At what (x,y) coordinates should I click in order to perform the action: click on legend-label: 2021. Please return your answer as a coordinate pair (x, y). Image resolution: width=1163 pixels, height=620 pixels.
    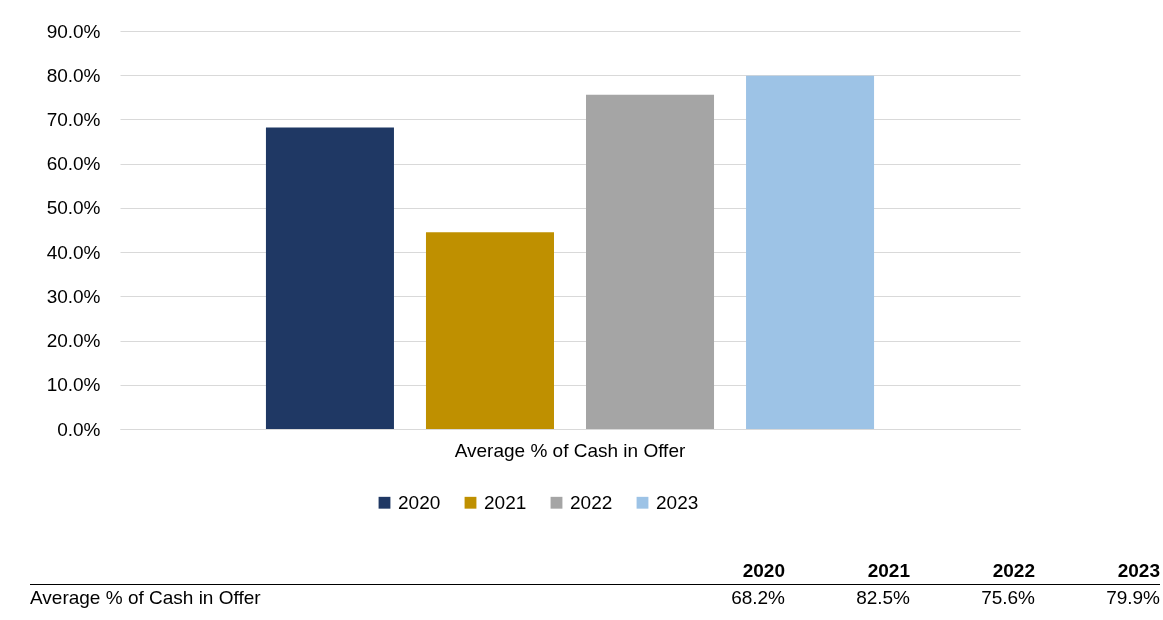
    Looking at the image, I should click on (505, 502).